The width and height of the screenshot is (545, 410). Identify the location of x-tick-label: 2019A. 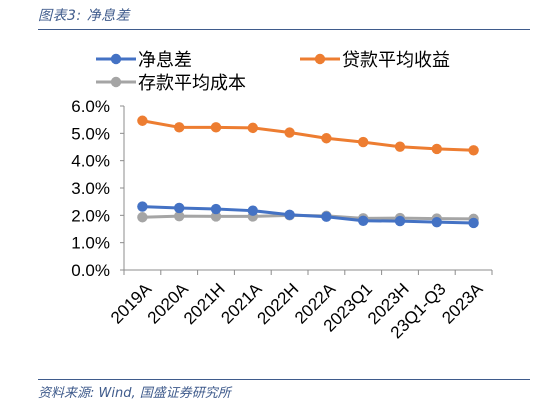
(131, 303).